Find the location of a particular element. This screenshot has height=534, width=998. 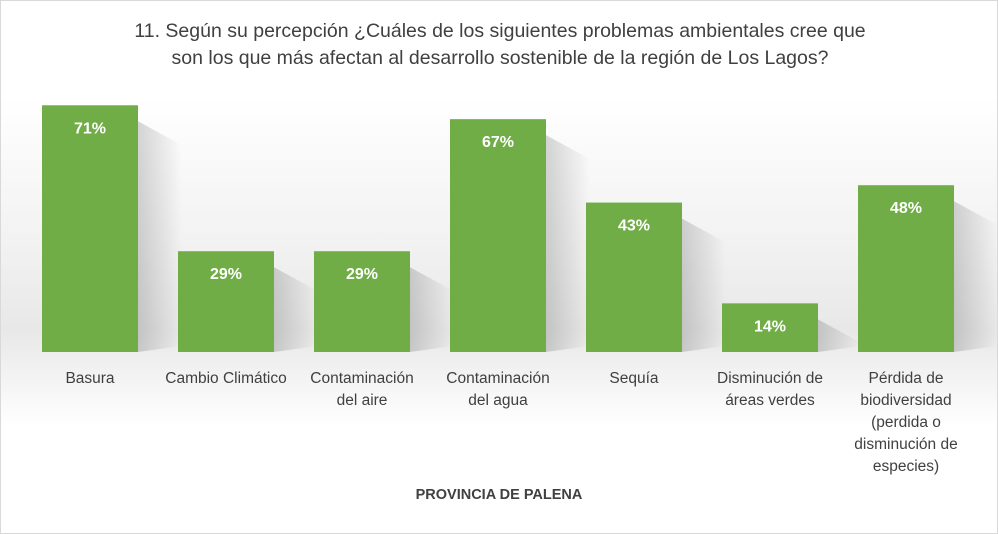

bar-data-label: 43% is located at coordinates (634, 226).